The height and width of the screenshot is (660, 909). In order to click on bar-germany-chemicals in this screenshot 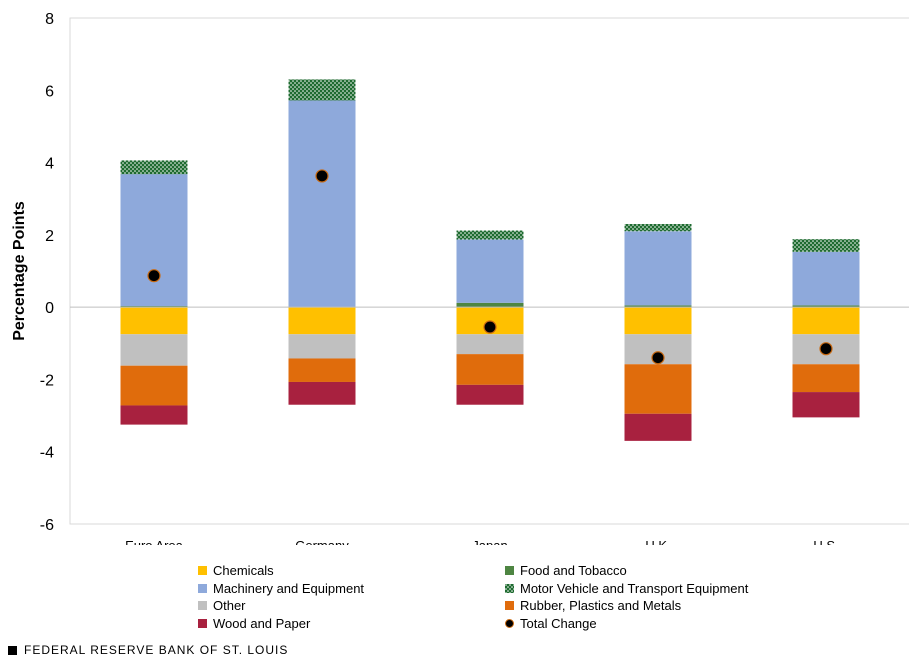, I will do `click(322, 321)`.